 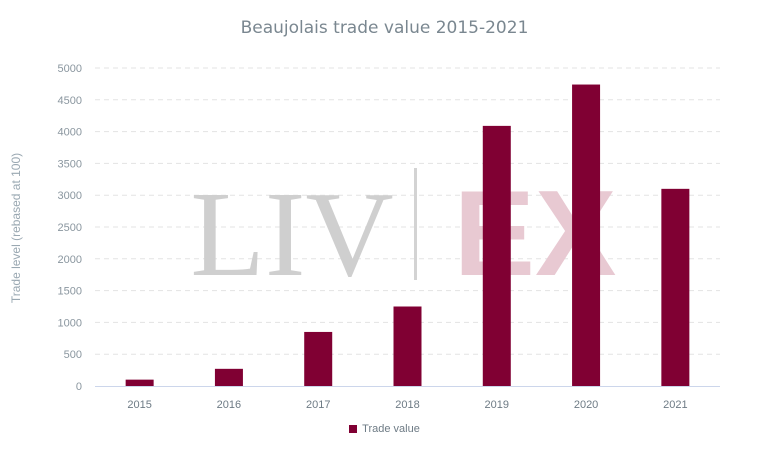 What do you see at coordinates (318, 405) in the screenshot?
I see `x-tick-label: 2017` at bounding box center [318, 405].